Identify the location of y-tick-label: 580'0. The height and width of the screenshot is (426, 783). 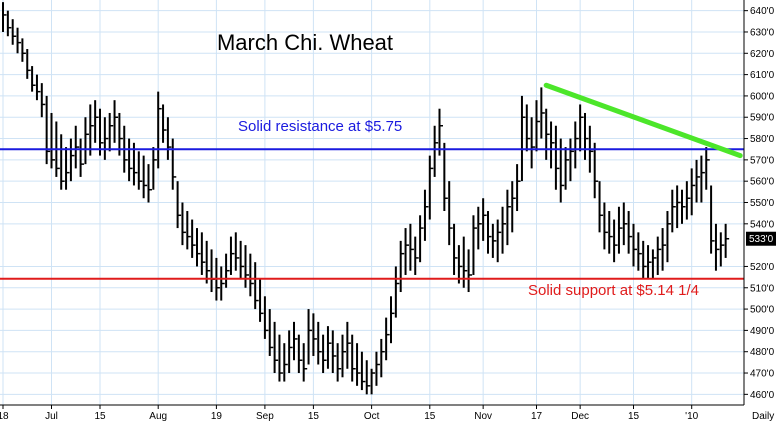
(762, 139).